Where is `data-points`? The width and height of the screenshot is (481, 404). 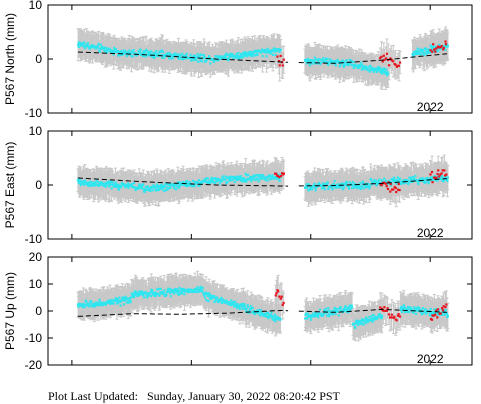 data-points is located at coordinates (263, 58).